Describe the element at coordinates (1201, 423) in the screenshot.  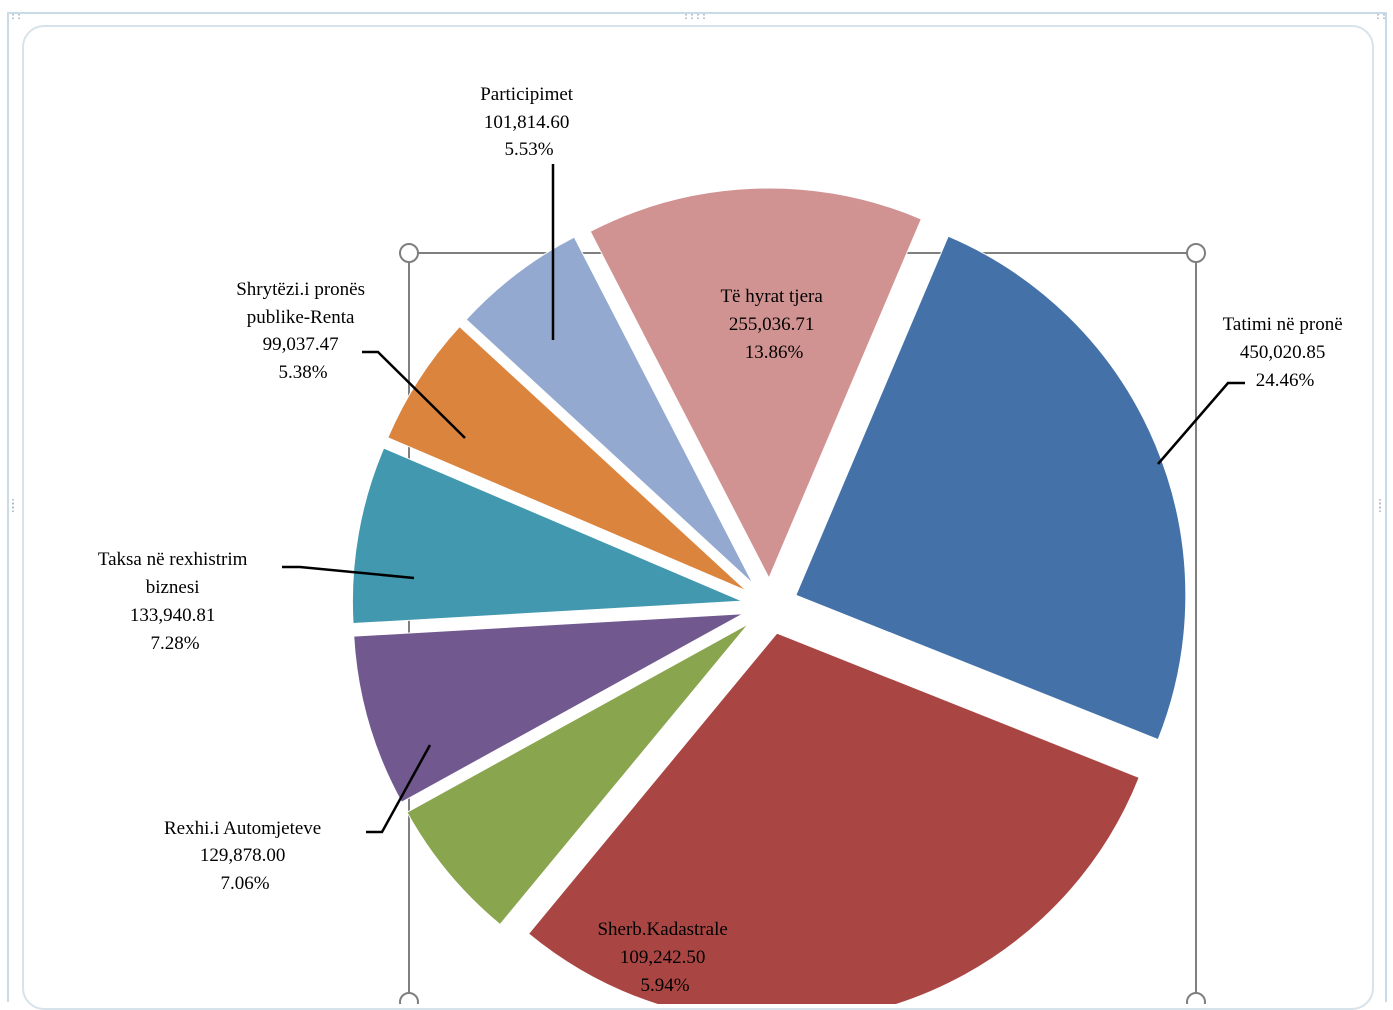
I see `leader-line-tatimi` at that location.